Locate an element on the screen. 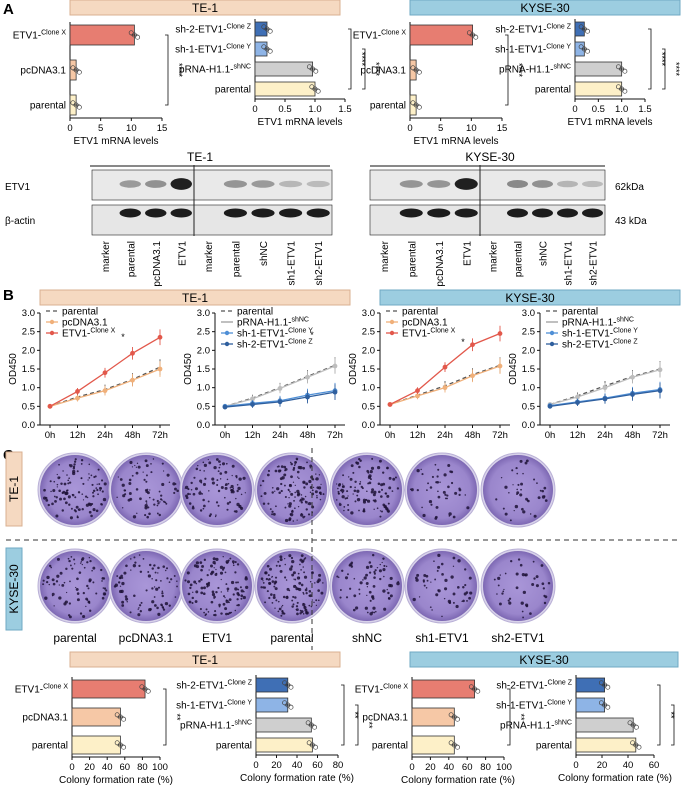  od-kyse-kd-legend-3-base: sh-2-ETV1- is located at coordinates (587, 345).